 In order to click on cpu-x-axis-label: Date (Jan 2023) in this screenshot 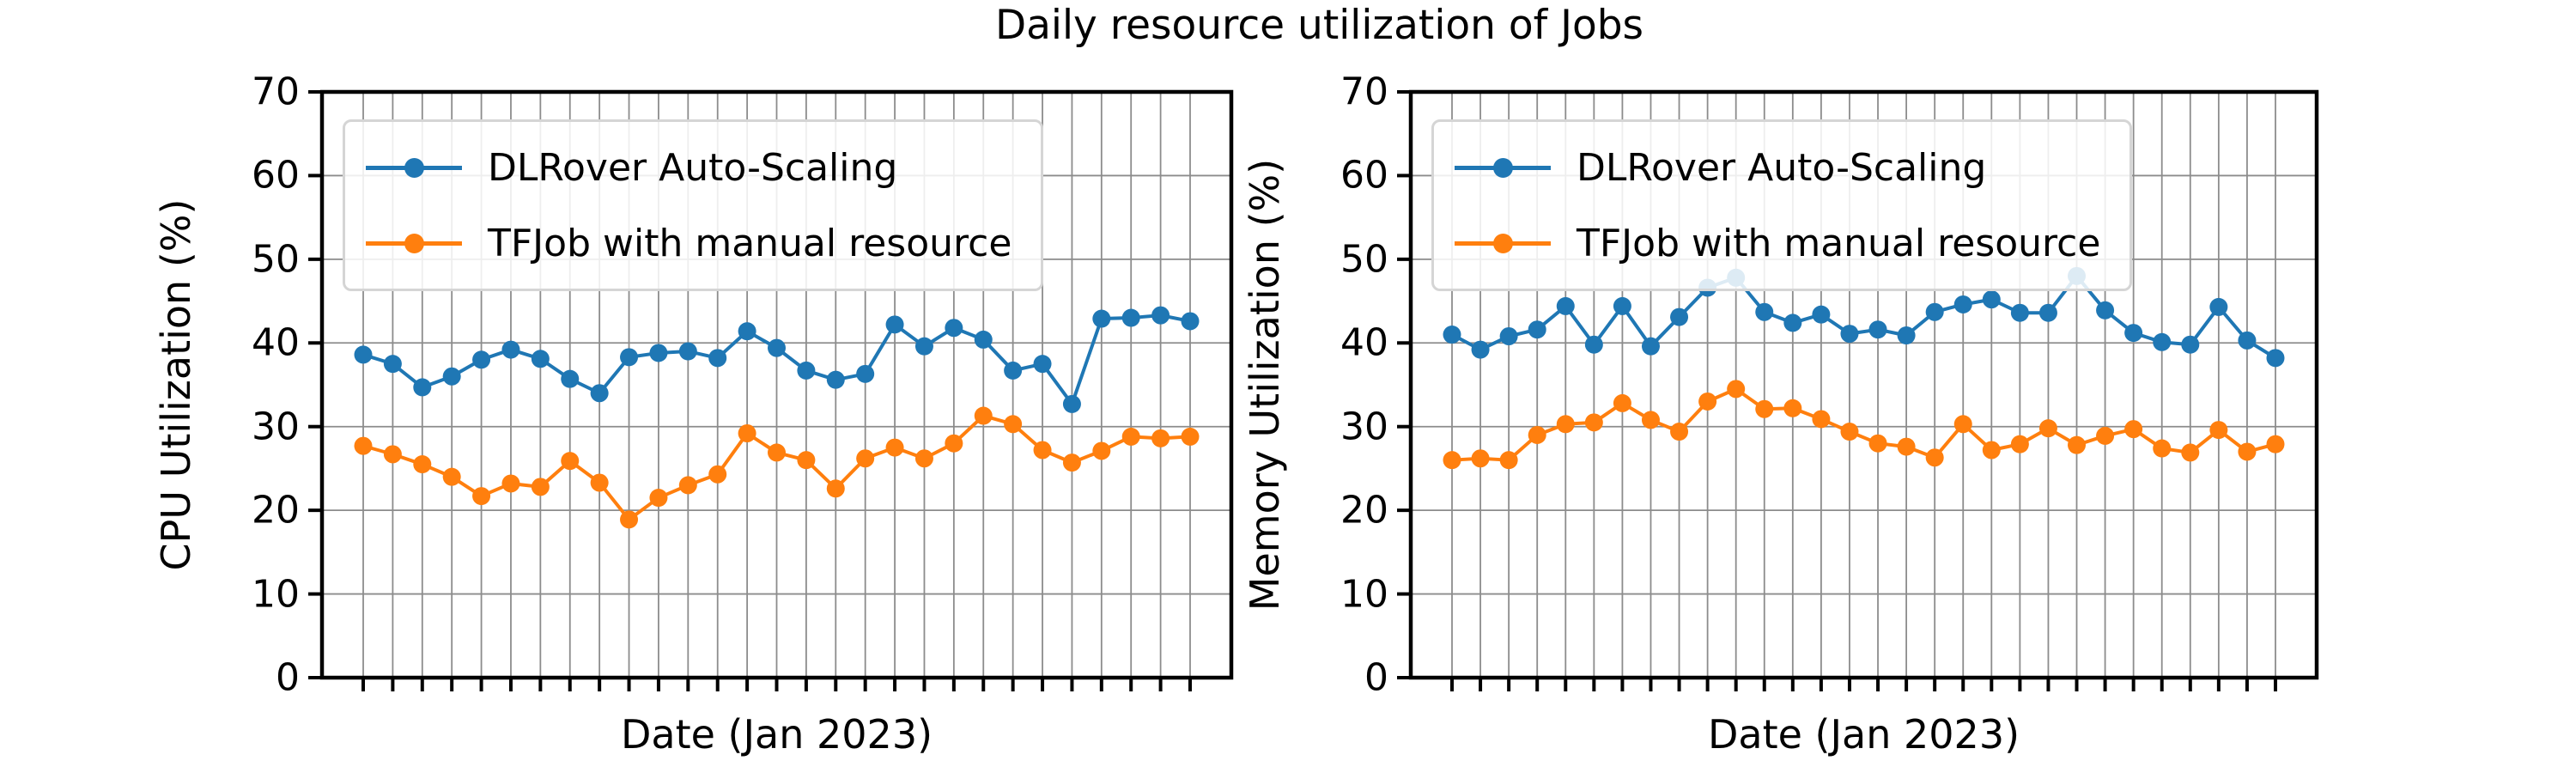, I will do `click(777, 734)`.